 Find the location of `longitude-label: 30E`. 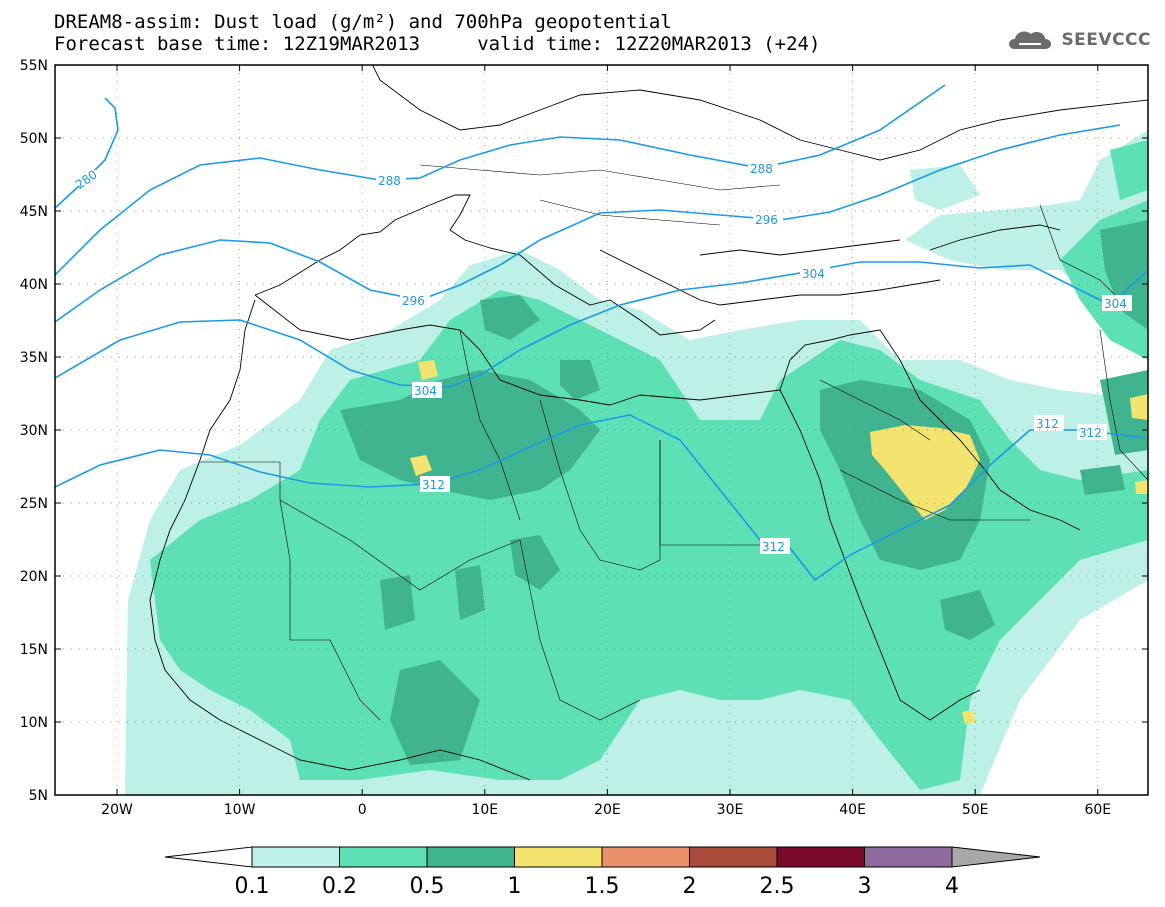

longitude-label: 30E is located at coordinates (730, 810).